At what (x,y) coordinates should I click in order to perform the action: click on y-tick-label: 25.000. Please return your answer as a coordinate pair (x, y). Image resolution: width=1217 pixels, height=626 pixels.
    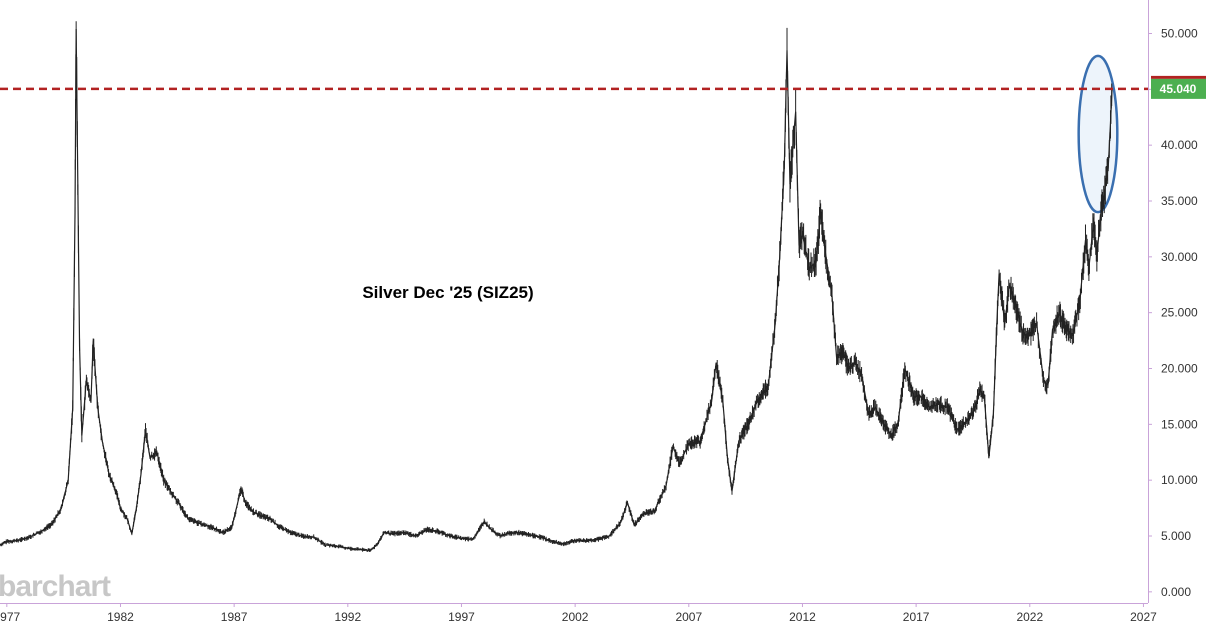
    Looking at the image, I should click on (1179, 313).